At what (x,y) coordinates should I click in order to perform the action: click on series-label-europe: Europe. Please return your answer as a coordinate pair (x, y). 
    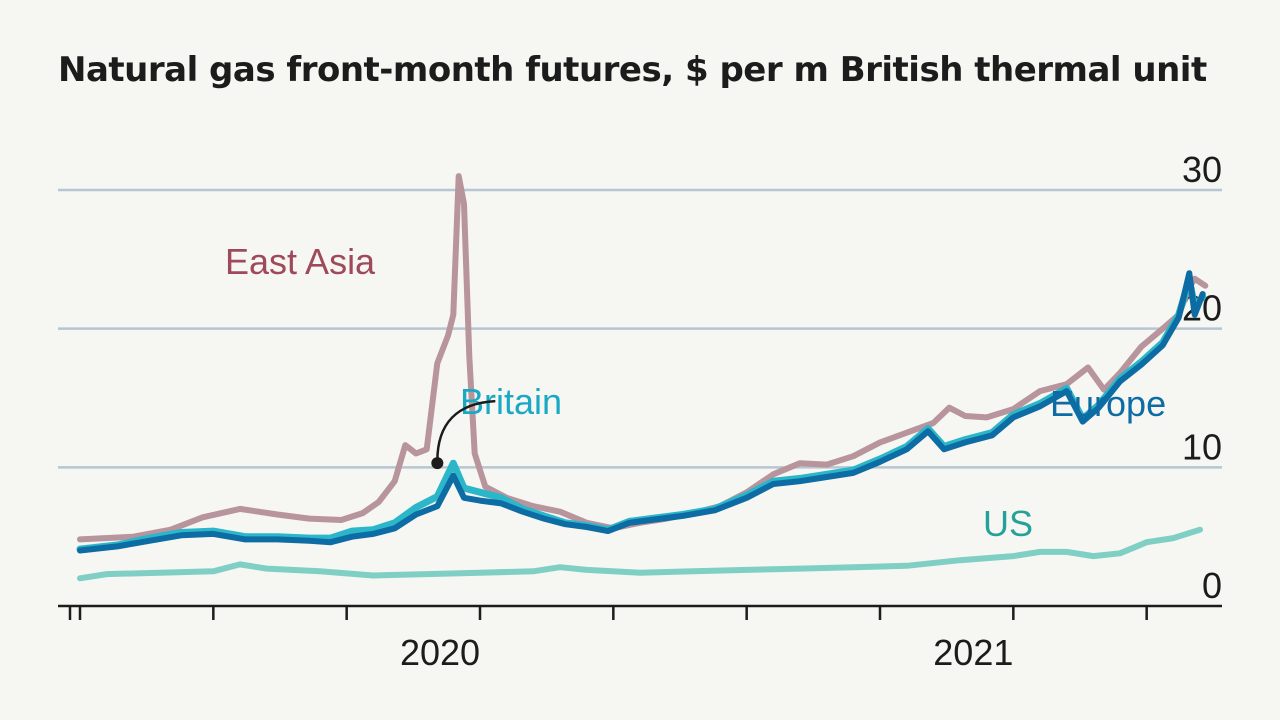
    Looking at the image, I should click on (1108, 403).